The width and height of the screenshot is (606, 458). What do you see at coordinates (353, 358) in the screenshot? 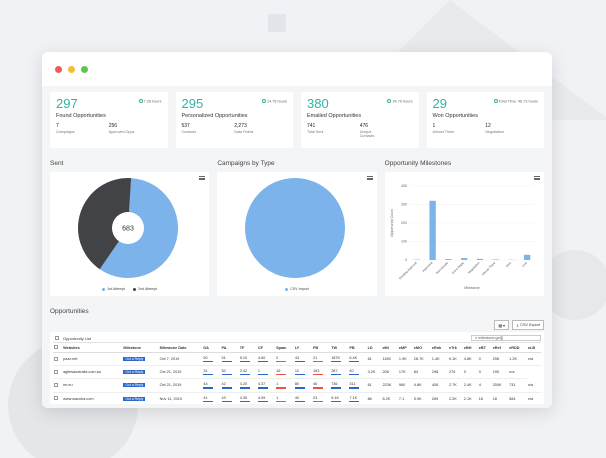
I see `cell-value: 6.4K` at bounding box center [353, 358].